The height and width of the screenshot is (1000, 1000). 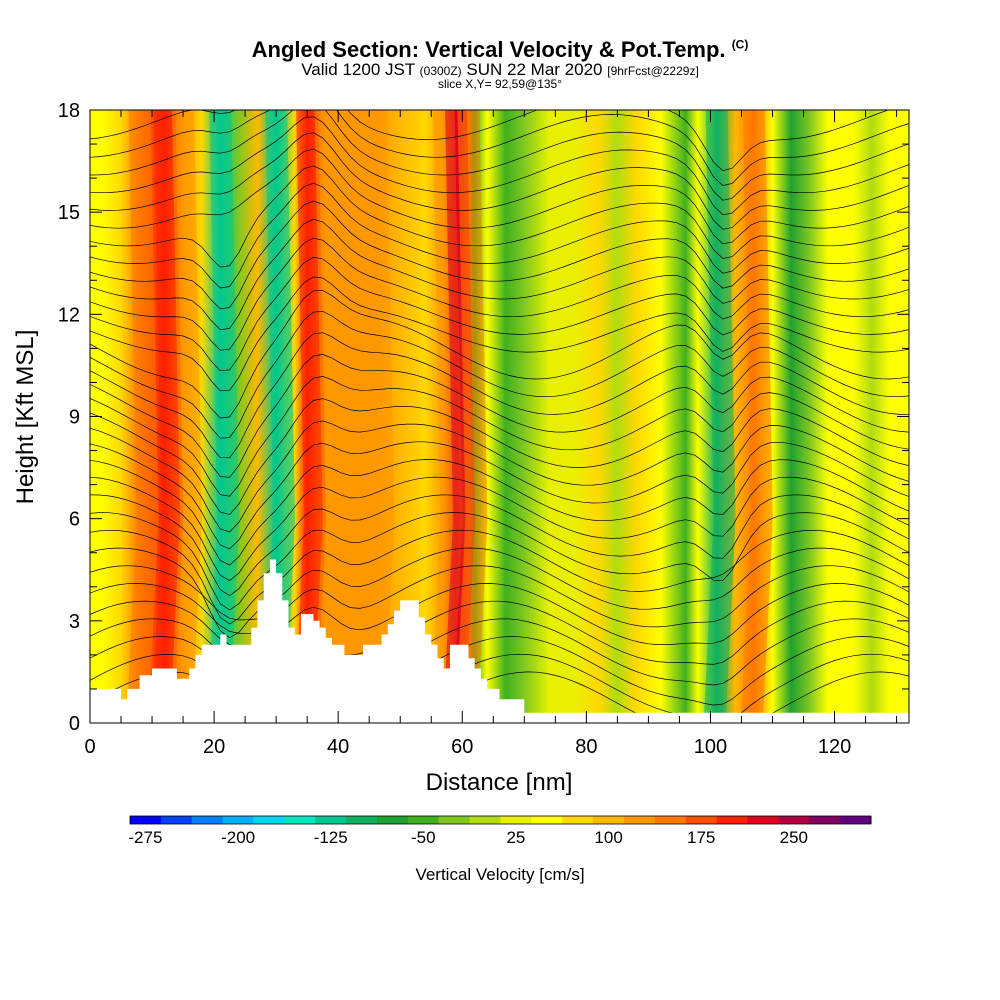 What do you see at coordinates (145, 837) in the screenshot?
I see `colorbar-label: -275` at bounding box center [145, 837].